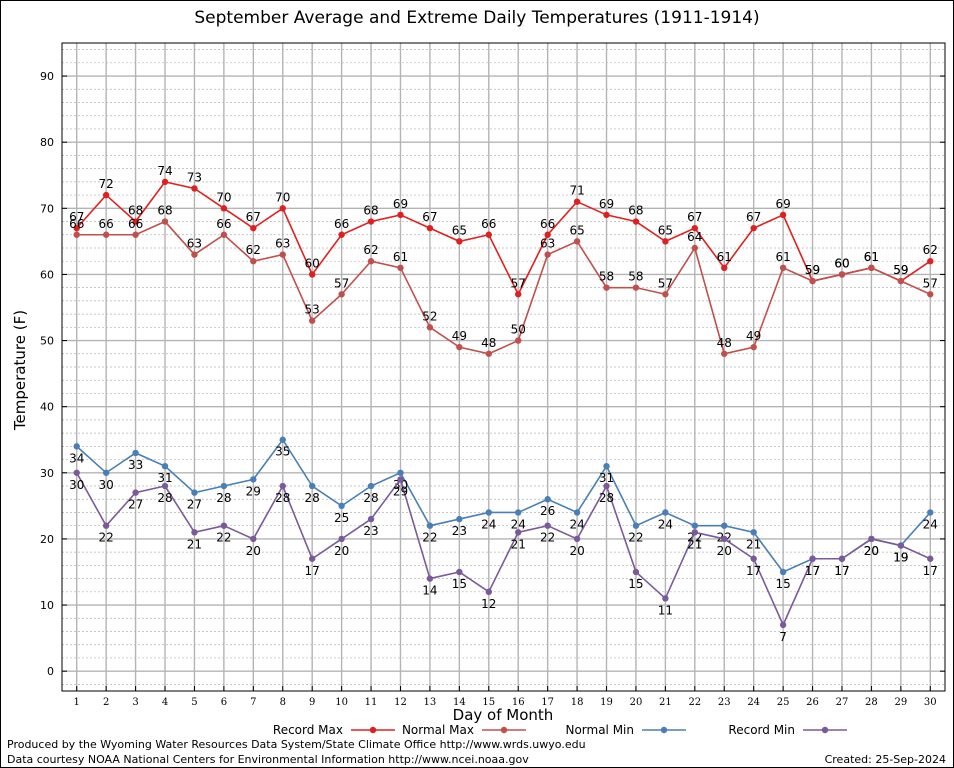 This screenshot has height=768, width=954. What do you see at coordinates (459, 336) in the screenshot?
I see `normal-max-value-label: 49` at bounding box center [459, 336].